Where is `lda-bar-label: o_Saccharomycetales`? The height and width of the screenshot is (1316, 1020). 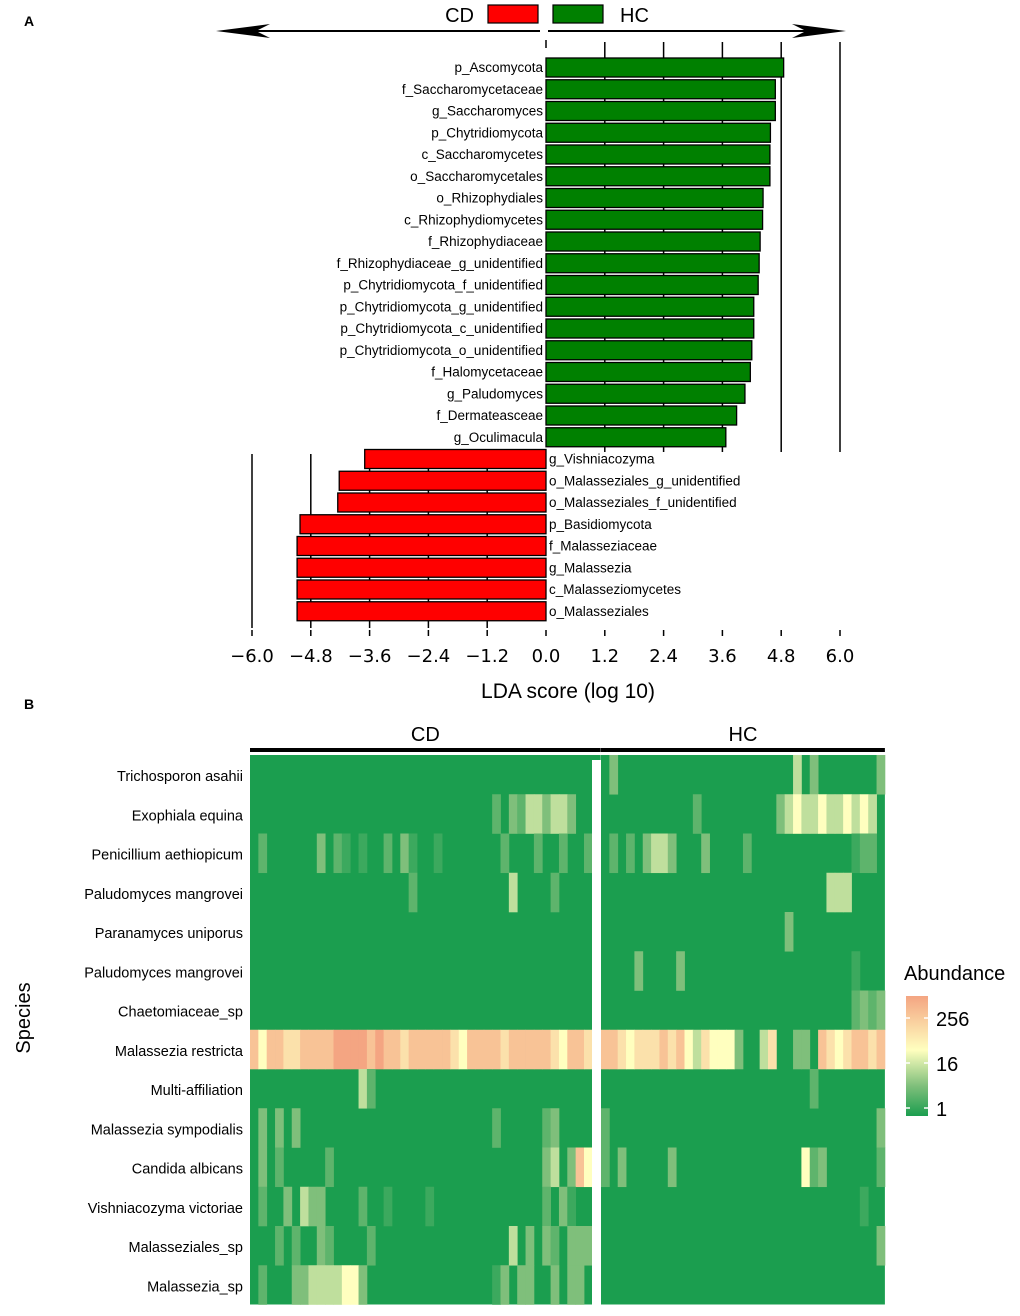 lda-bar-label: o_Saccharomycetales is located at coordinates (476, 176).